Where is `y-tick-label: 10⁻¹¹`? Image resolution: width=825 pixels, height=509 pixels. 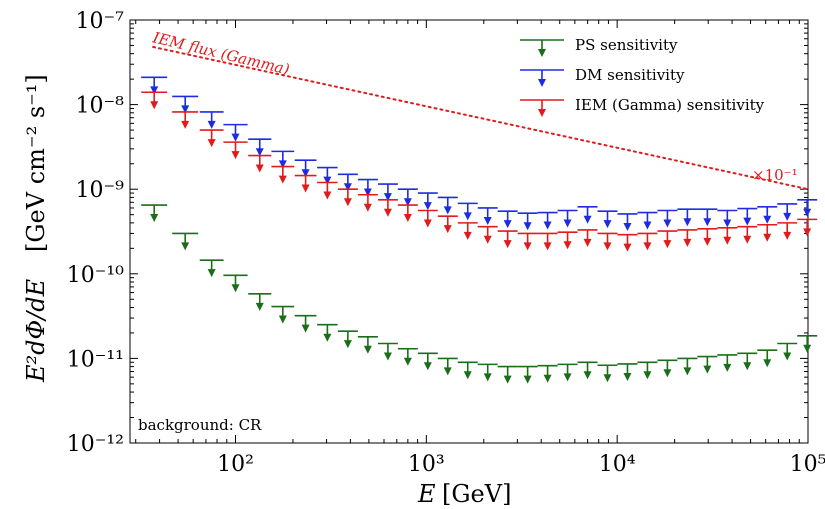
y-tick-label: 10⁻¹¹ is located at coordinates (95, 359).